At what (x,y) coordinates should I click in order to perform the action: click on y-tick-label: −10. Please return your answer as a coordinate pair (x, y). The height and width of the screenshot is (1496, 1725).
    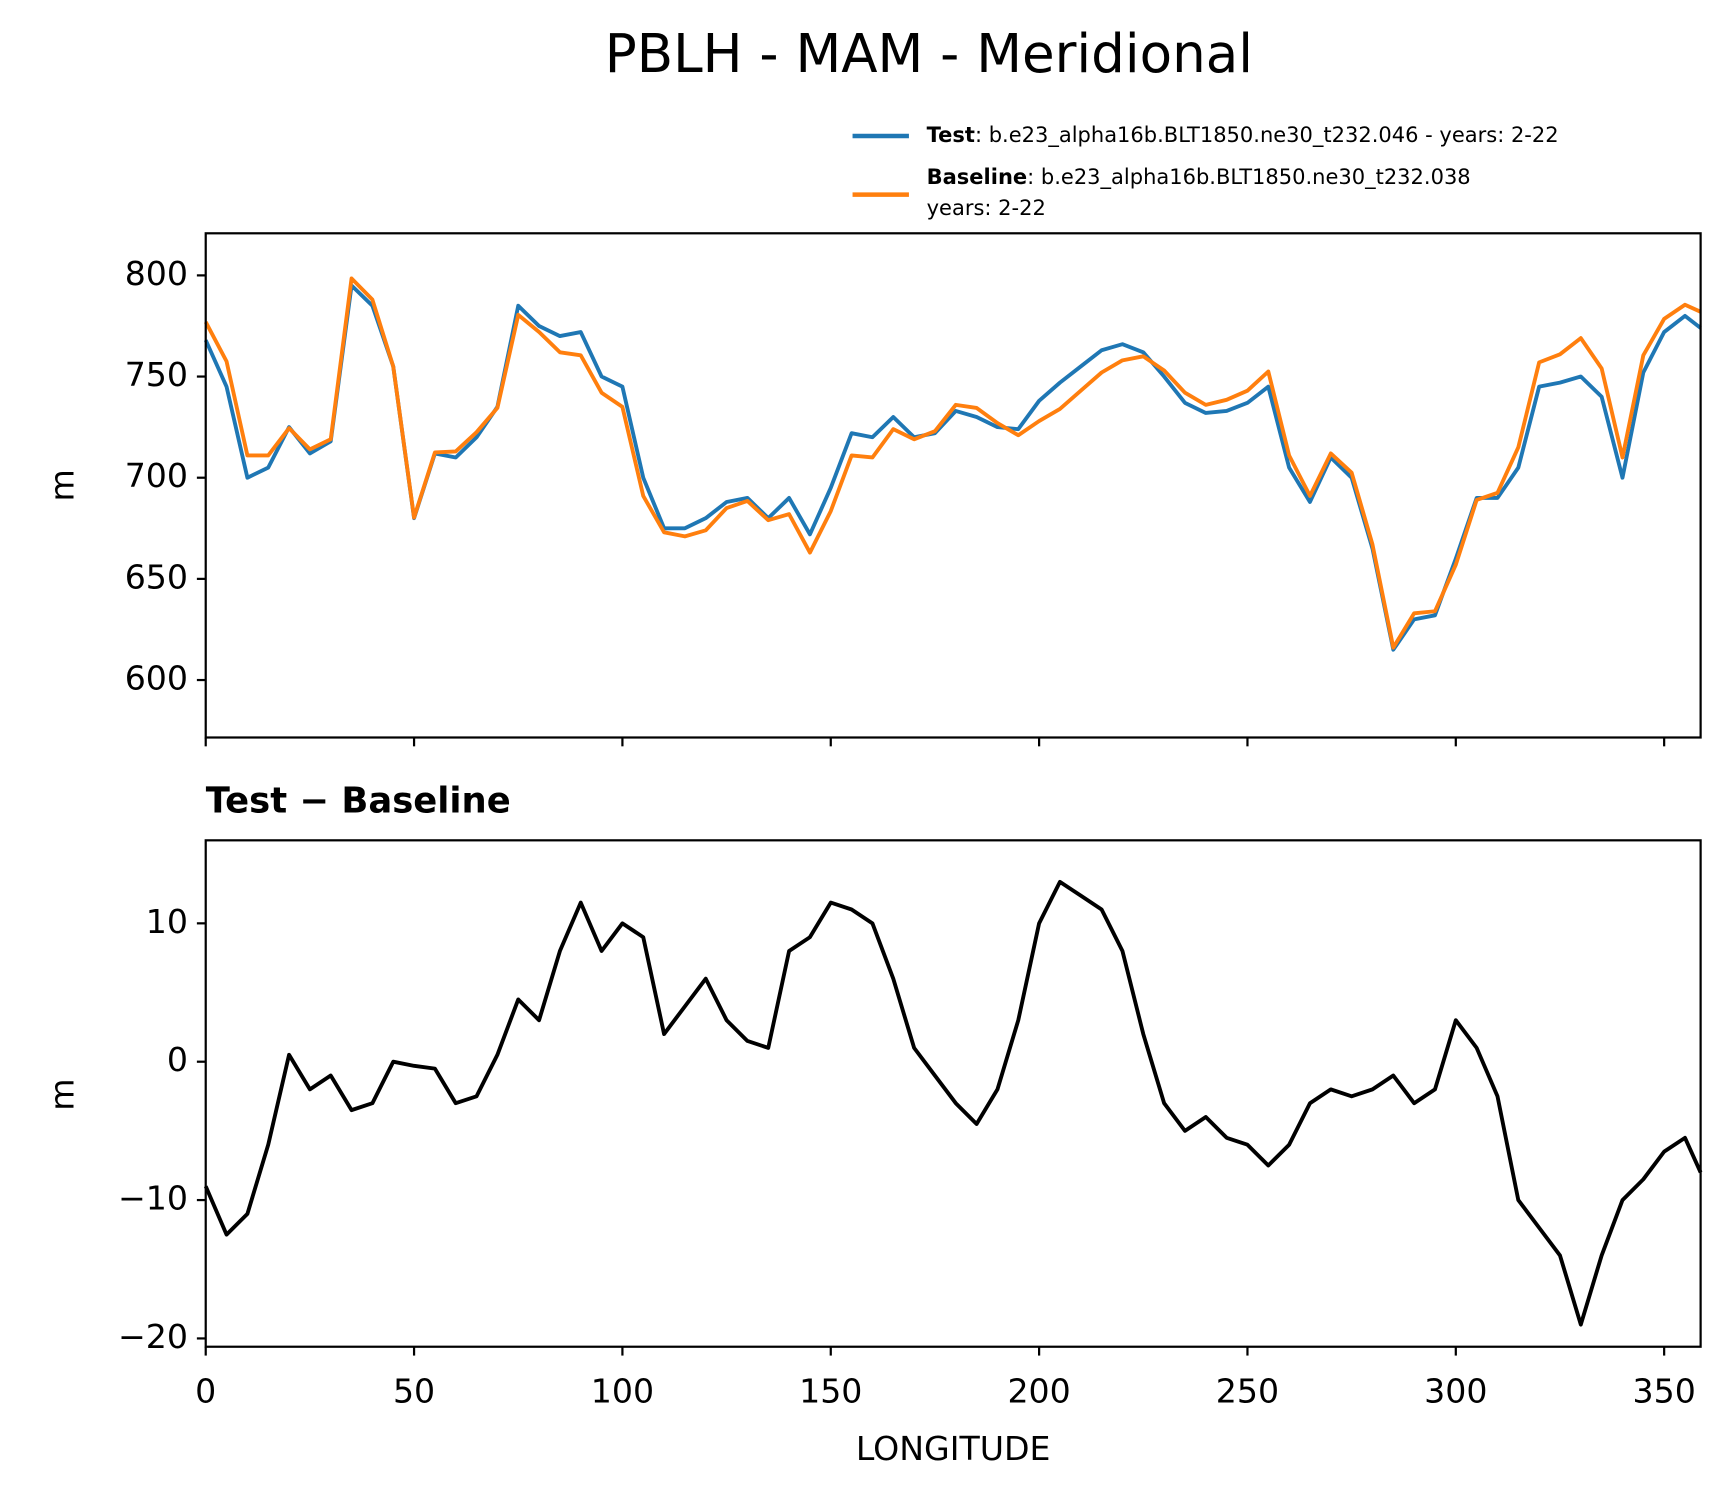
    Looking at the image, I should click on (153, 1198).